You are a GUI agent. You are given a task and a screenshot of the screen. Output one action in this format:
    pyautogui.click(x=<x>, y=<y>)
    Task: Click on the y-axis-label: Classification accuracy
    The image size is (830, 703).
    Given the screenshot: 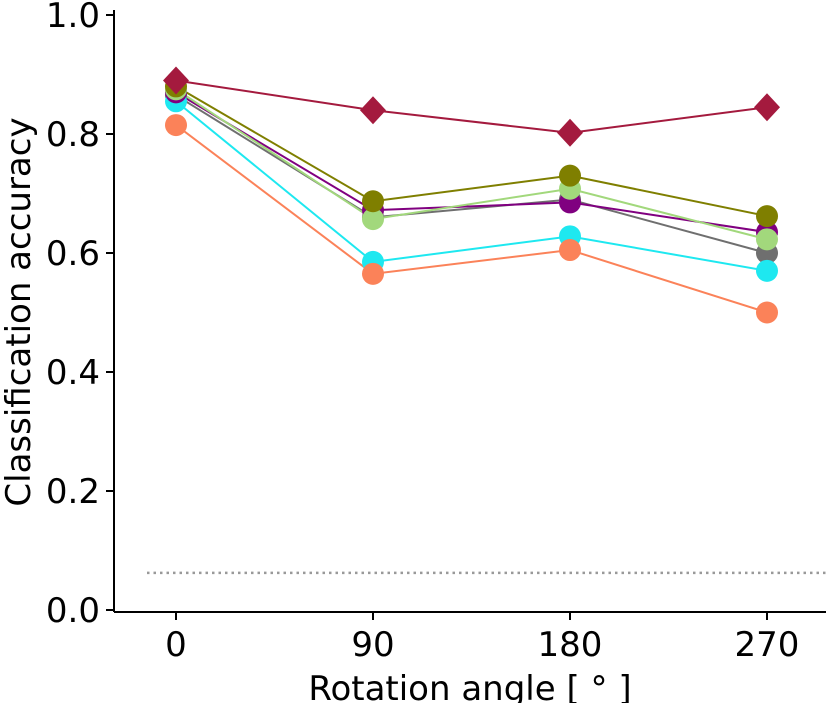 What is the action you would take?
    pyautogui.click(x=19, y=311)
    